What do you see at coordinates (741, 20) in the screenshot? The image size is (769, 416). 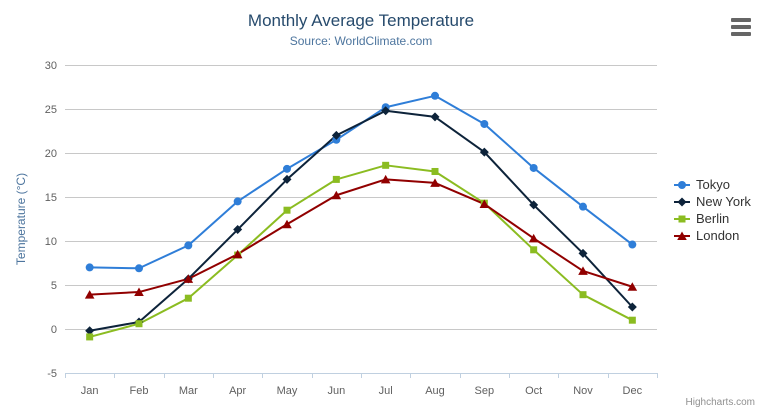 I see `hamburger-menu-icon` at bounding box center [741, 20].